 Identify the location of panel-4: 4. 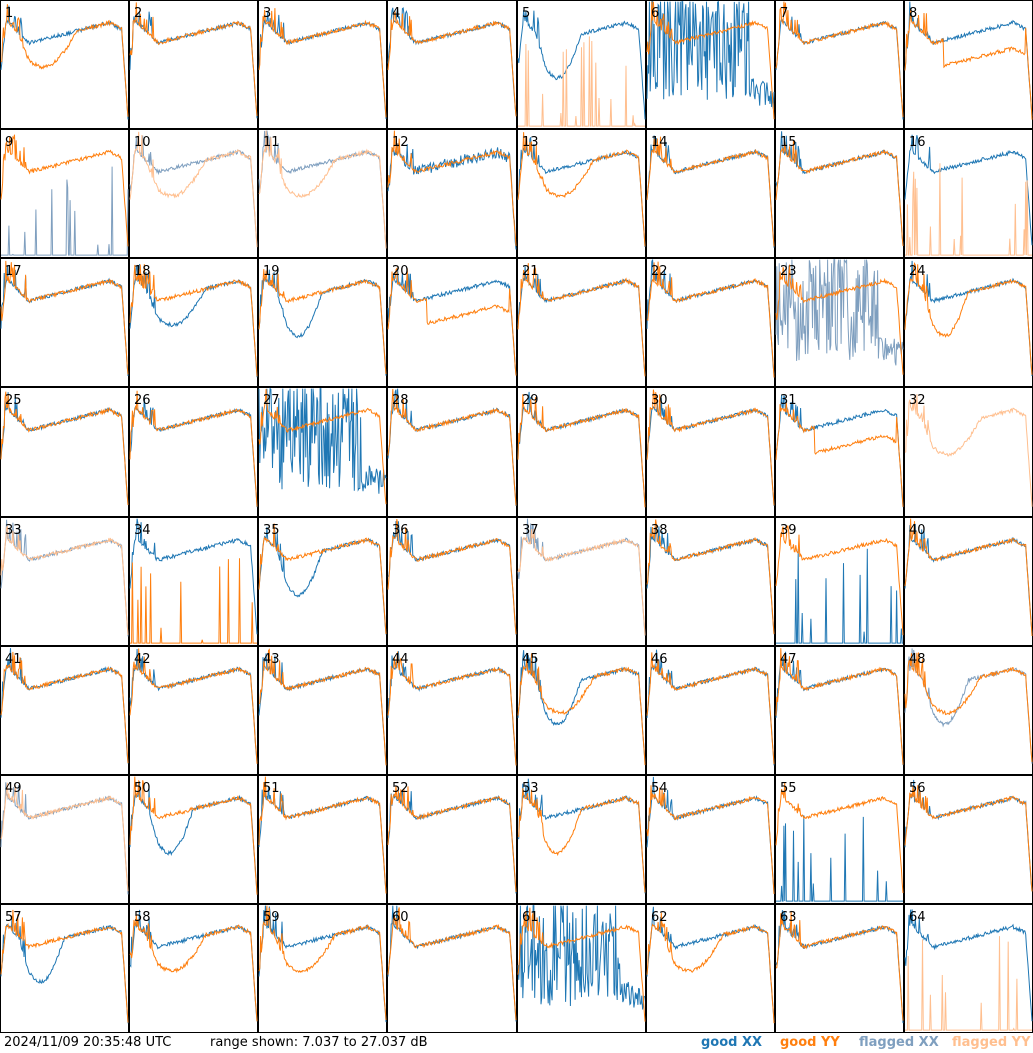
(452, 64).